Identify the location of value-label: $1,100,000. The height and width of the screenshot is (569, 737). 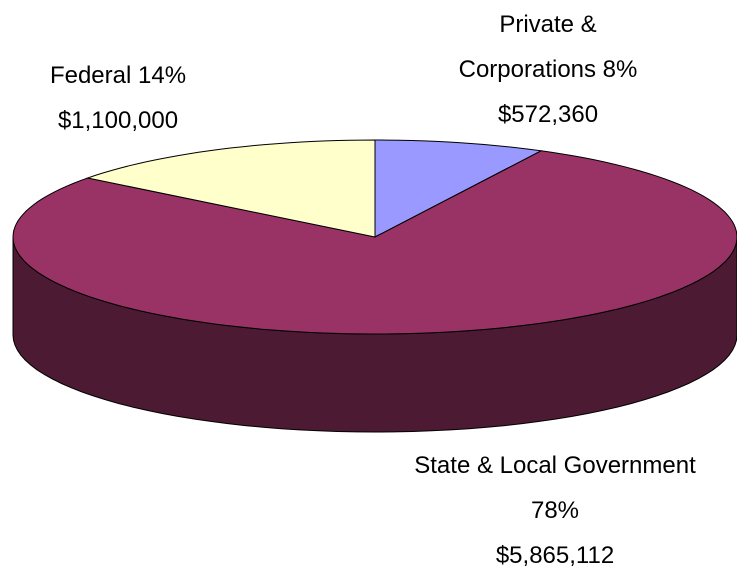
(118, 120).